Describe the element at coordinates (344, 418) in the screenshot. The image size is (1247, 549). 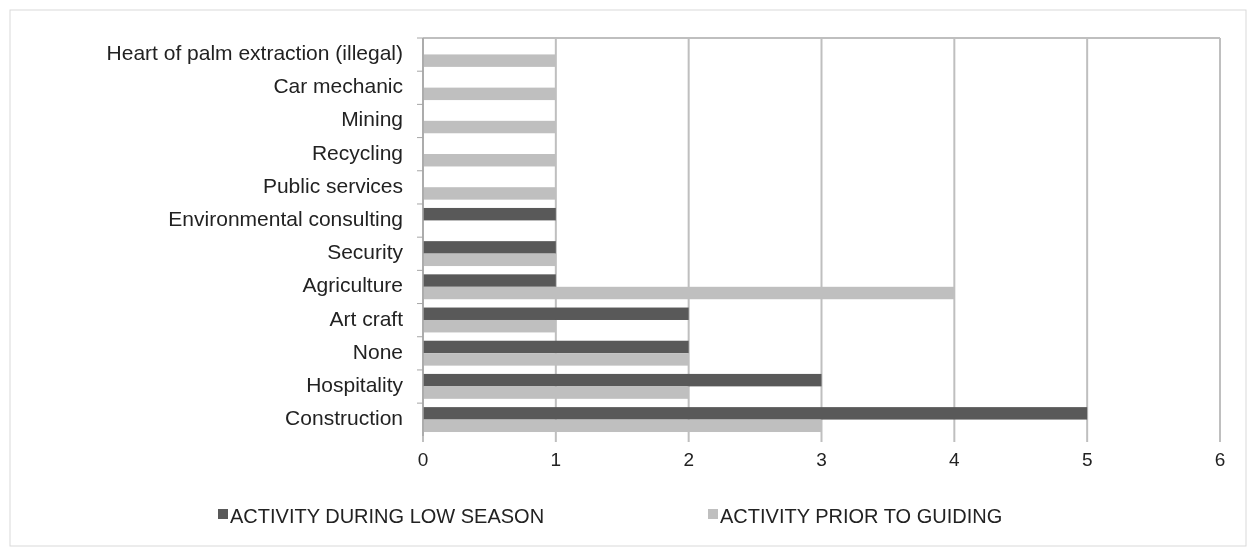
I see `y-tick-label: Construction` at that location.